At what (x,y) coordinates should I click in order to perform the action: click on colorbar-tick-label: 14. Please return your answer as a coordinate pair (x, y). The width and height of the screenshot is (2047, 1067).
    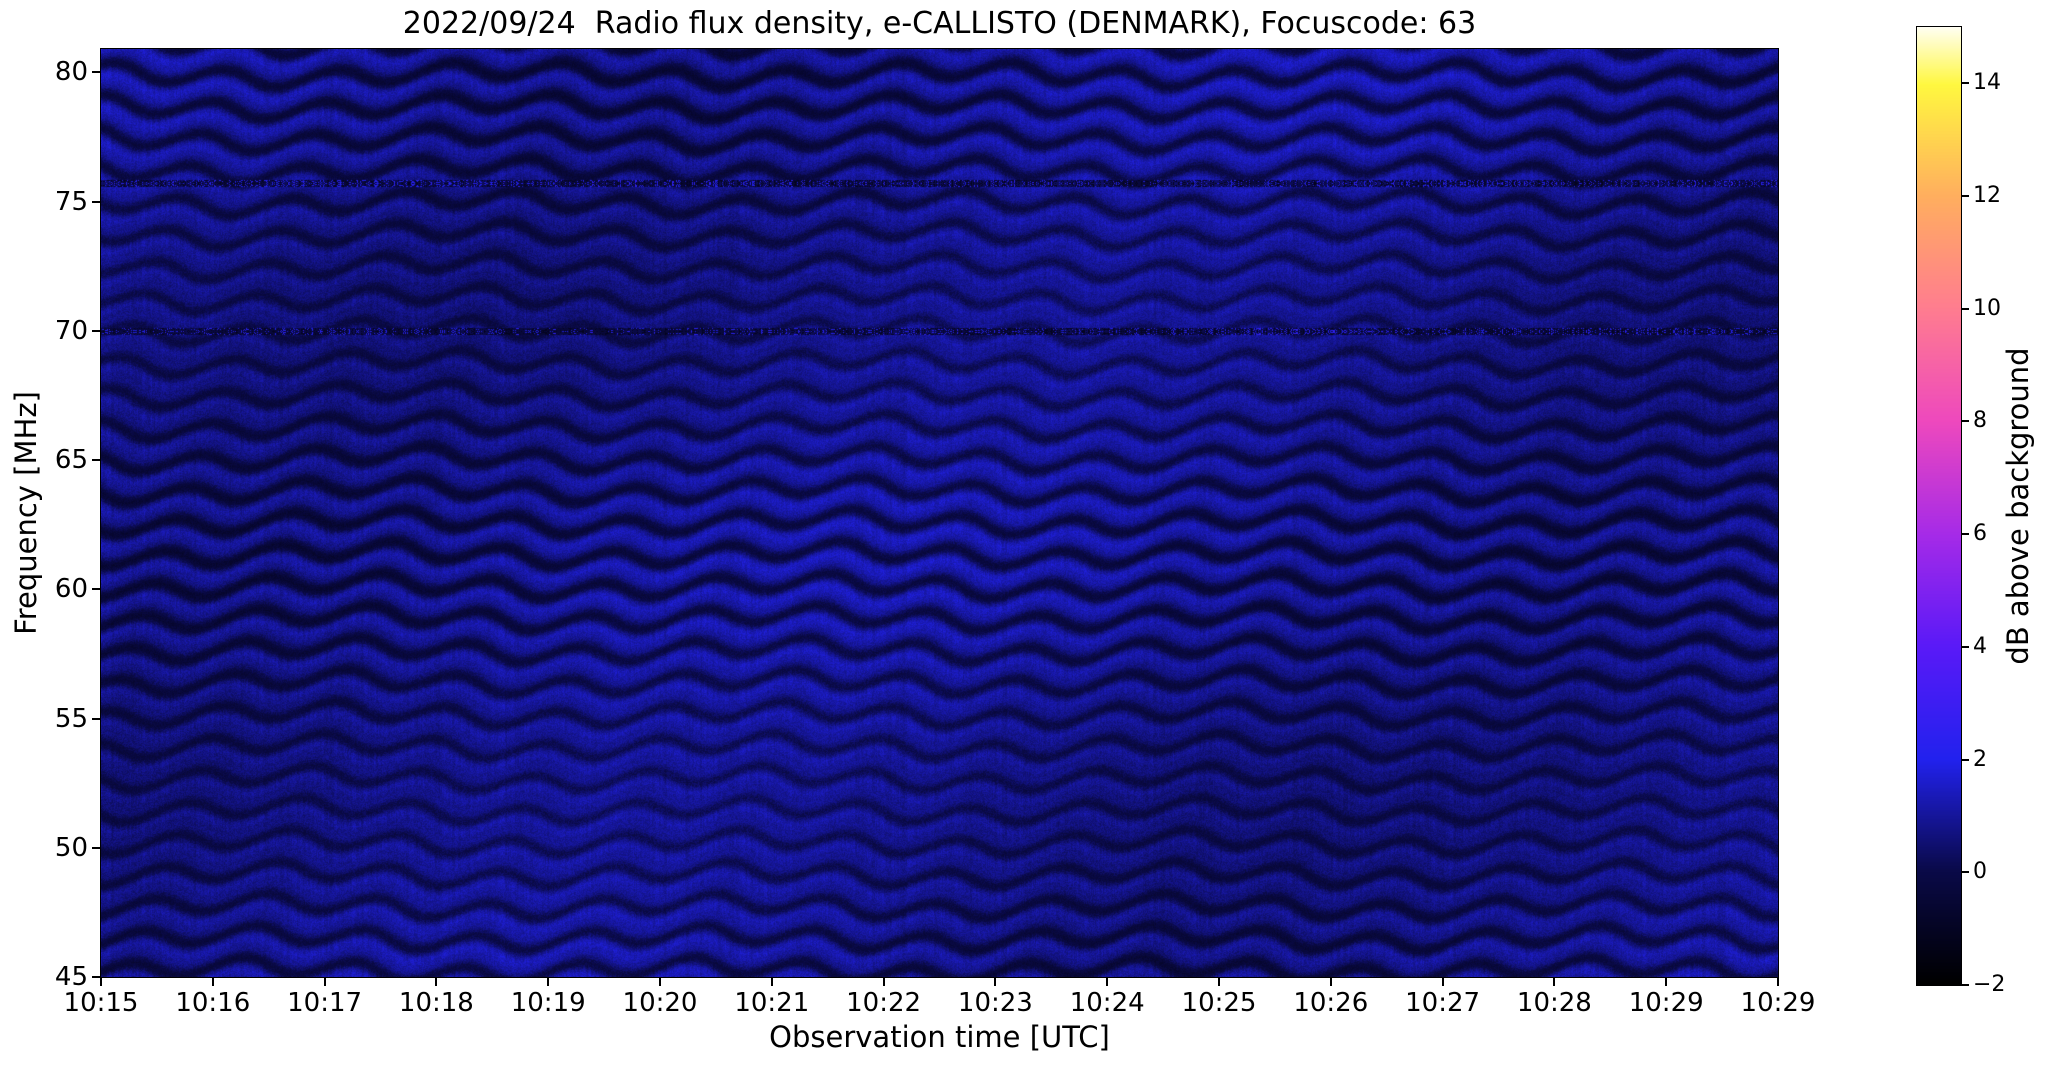
    Looking at the image, I should click on (1987, 83).